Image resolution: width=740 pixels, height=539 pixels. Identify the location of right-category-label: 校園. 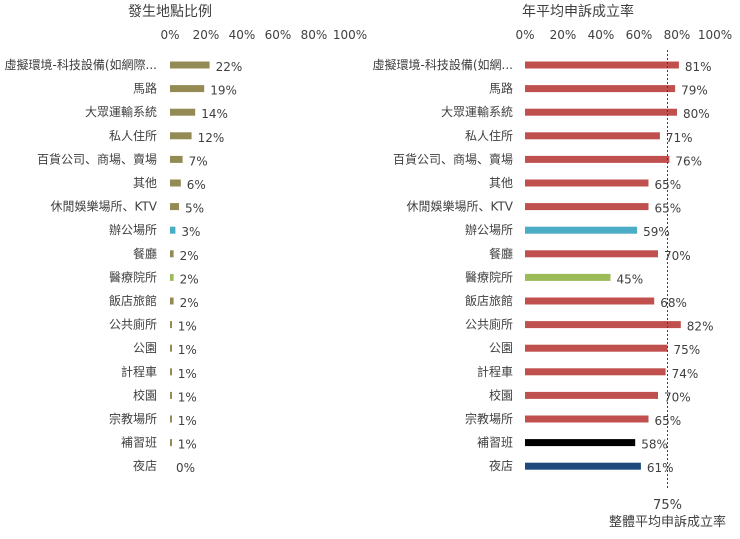
(501, 394).